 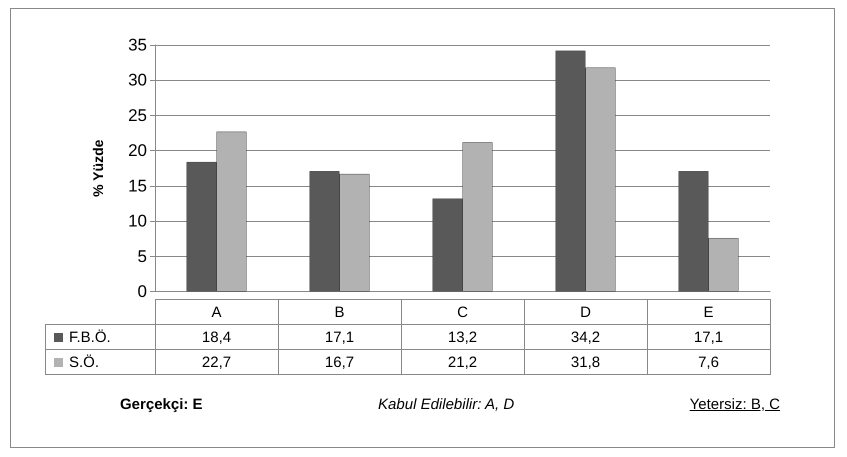 What do you see at coordinates (137, 150) in the screenshot?
I see `y-tick-label: 20` at bounding box center [137, 150].